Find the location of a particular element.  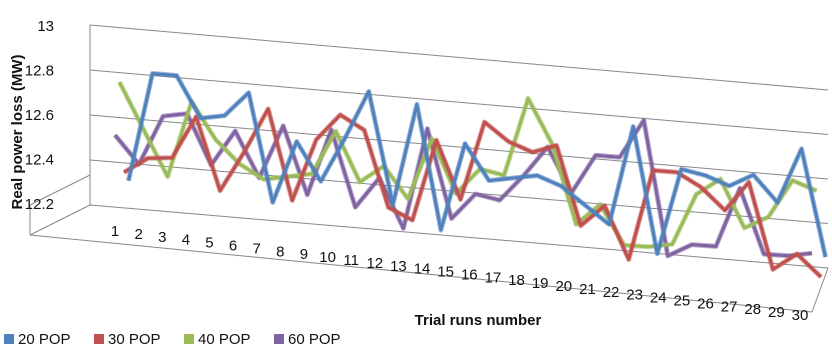

y-tick-label: 12.2 is located at coordinates (39, 204).